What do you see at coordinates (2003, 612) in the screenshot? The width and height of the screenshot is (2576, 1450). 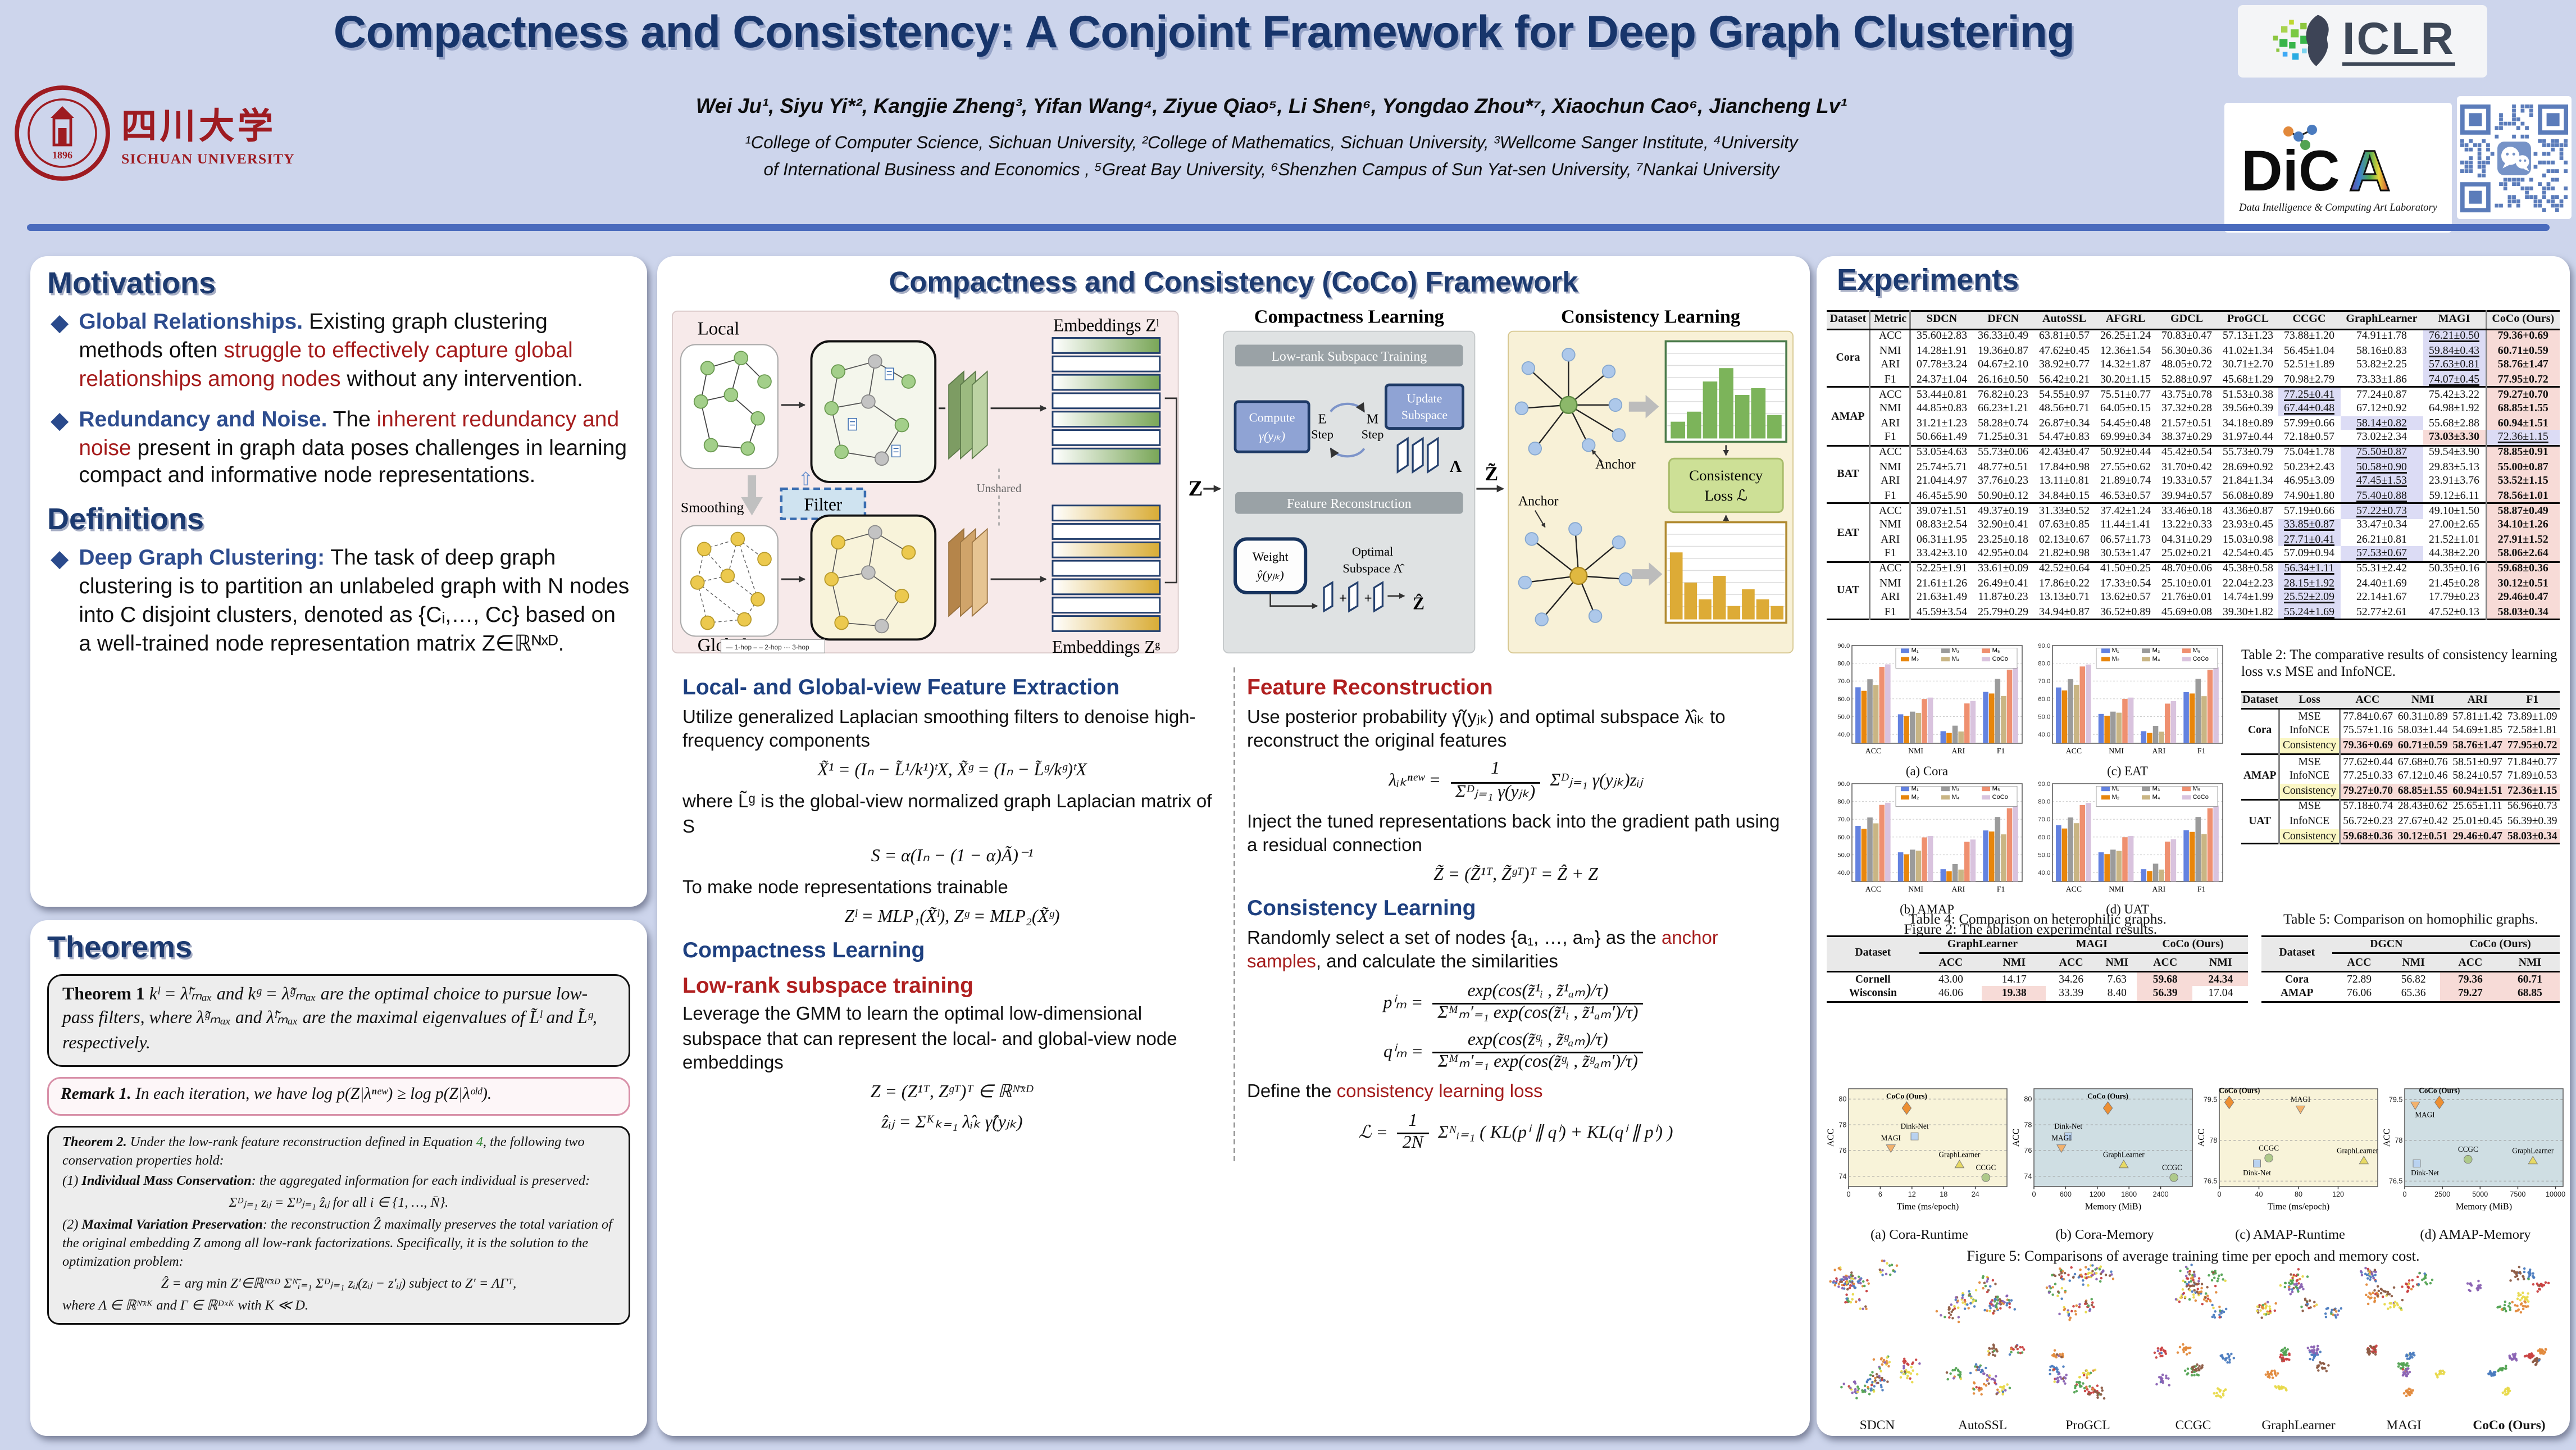 I see `result-cell: 25.79±0.29` at bounding box center [2003, 612].